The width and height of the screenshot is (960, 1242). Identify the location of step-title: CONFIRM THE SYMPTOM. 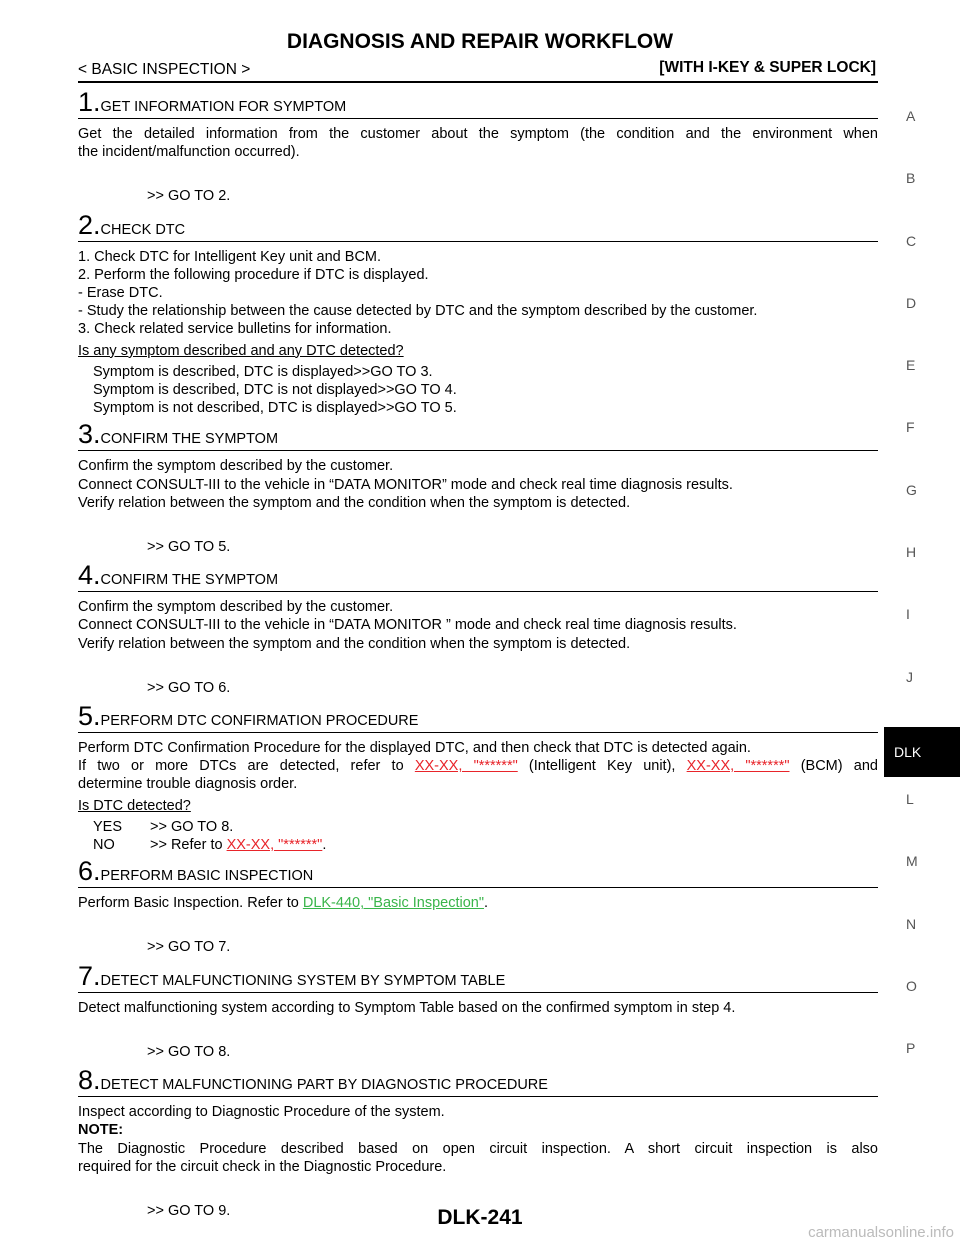
(189, 439).